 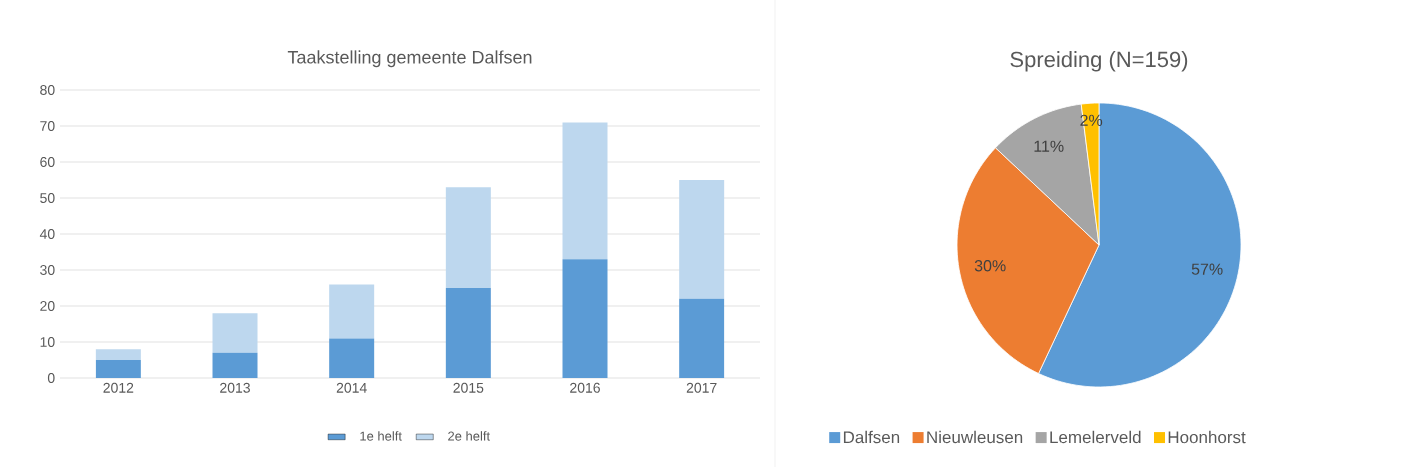 What do you see at coordinates (118, 387) in the screenshot?
I see `x-tick-label: 2012` at bounding box center [118, 387].